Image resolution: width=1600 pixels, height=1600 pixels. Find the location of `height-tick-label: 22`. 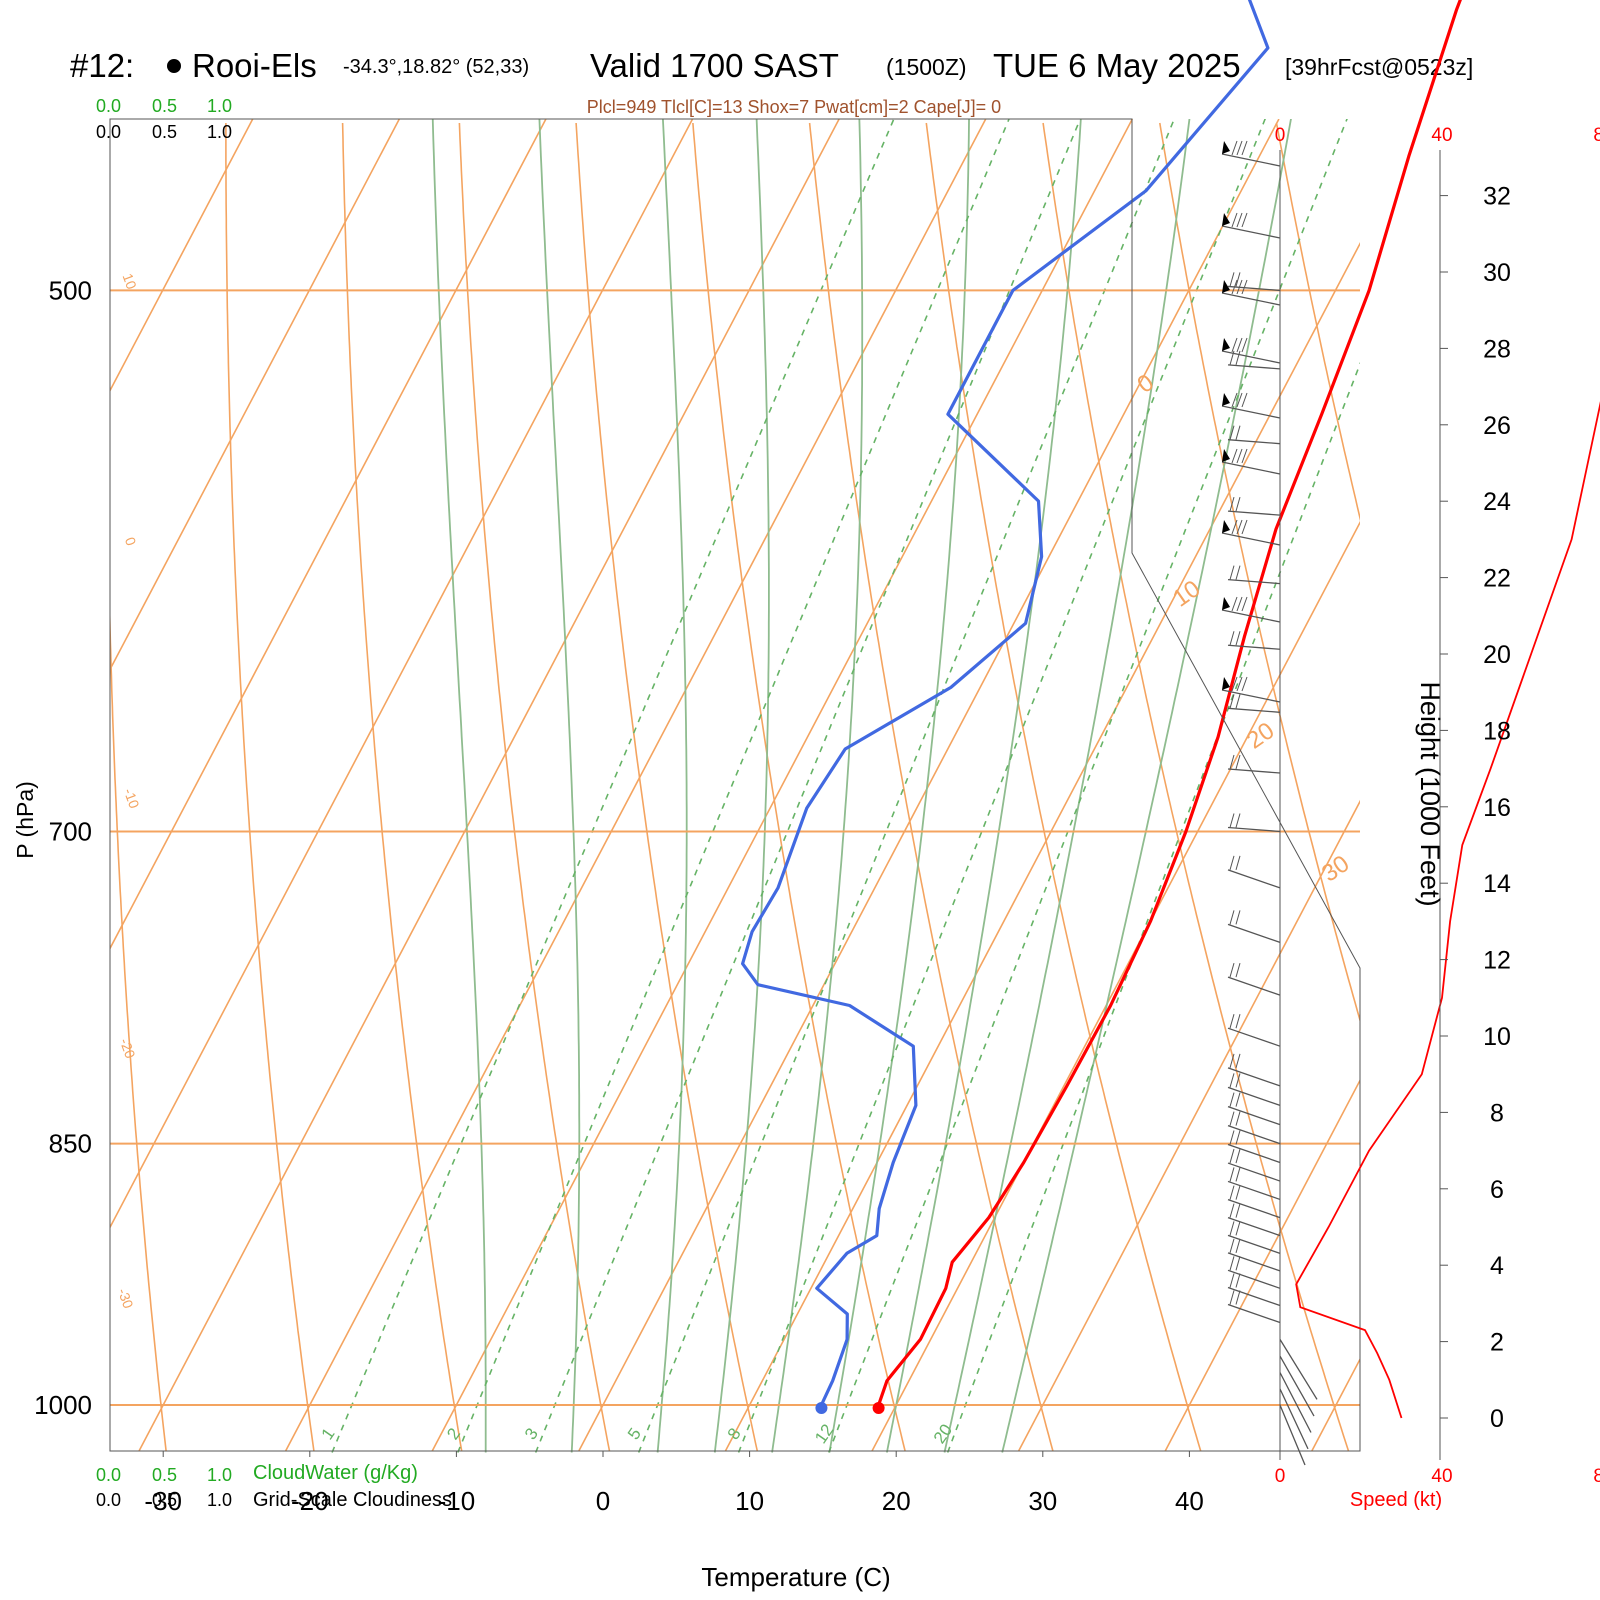

height-tick-label: 22 is located at coordinates (1497, 579).